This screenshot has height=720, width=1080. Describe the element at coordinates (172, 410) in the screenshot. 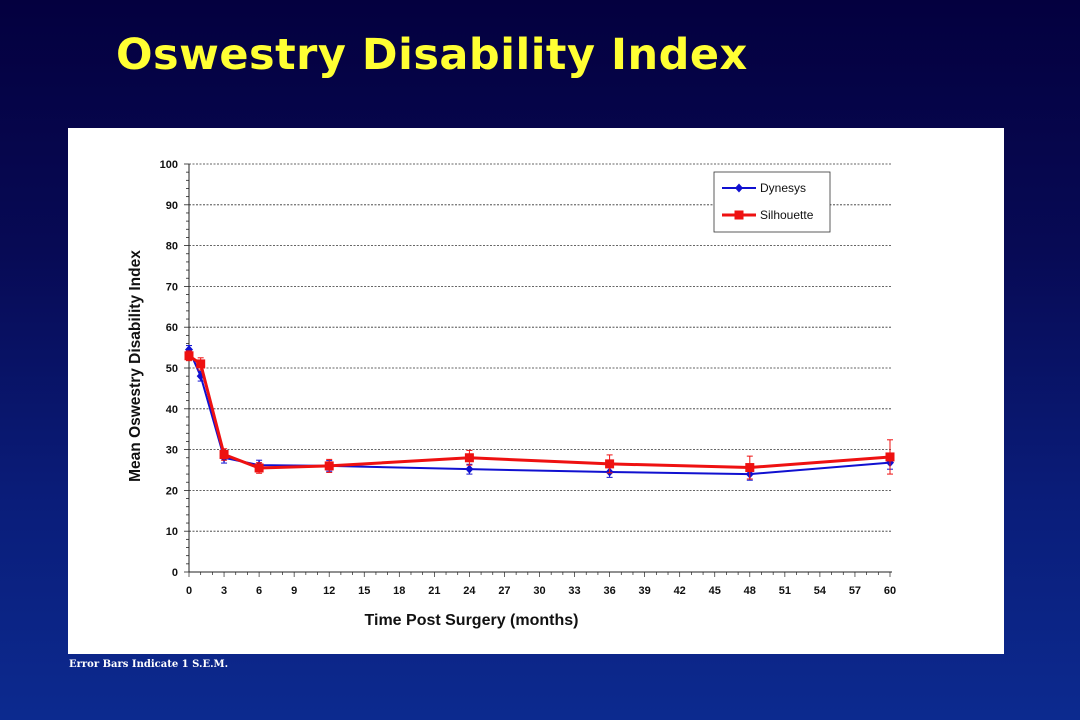

I see `y-tick-label: 40` at that location.